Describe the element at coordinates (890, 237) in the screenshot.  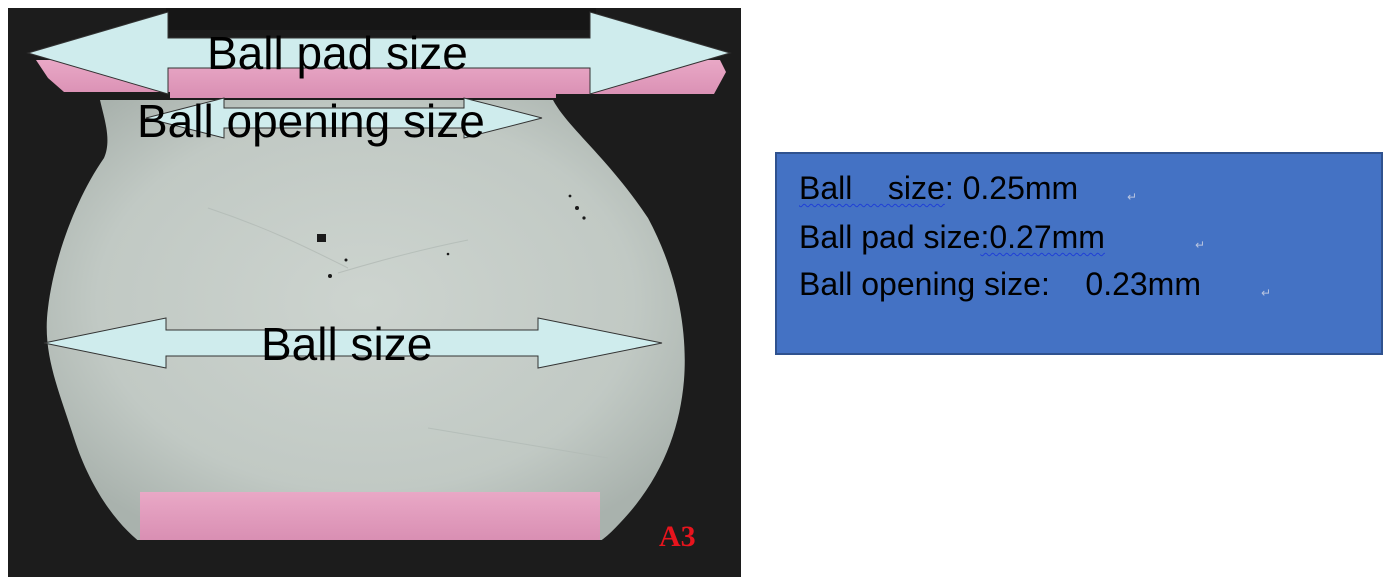
I see `spec-label: Ball pad size` at that location.